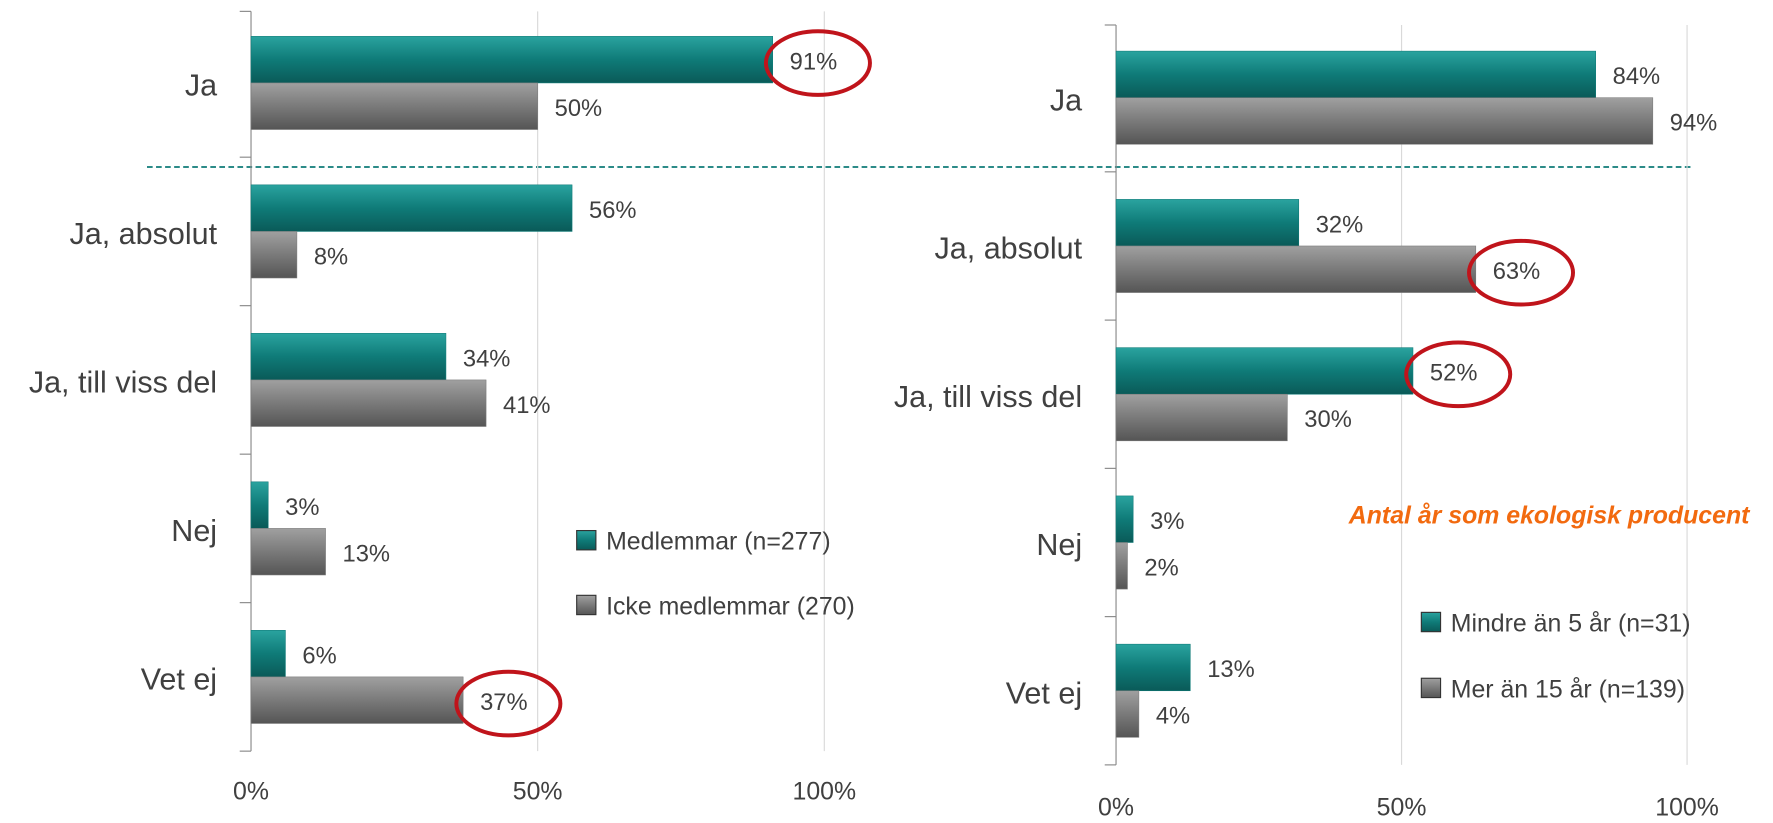 This screenshot has width=1773, height=823. Describe the element at coordinates (1549, 515) in the screenshot. I see `annotation: Antal år som ekologisk producent` at that location.